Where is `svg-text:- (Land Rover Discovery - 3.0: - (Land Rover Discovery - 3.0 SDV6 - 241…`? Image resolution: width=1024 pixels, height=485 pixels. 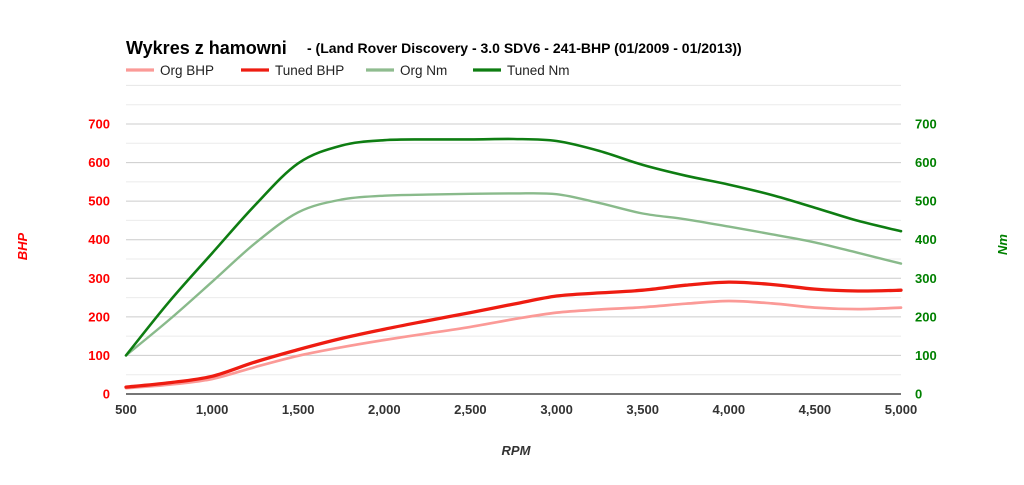 svg-text:- (Land Rover Discovery - 3.0: - (Land Rover Discovery - 3.0 SDV6 - 241… is located at coordinates (524, 48).